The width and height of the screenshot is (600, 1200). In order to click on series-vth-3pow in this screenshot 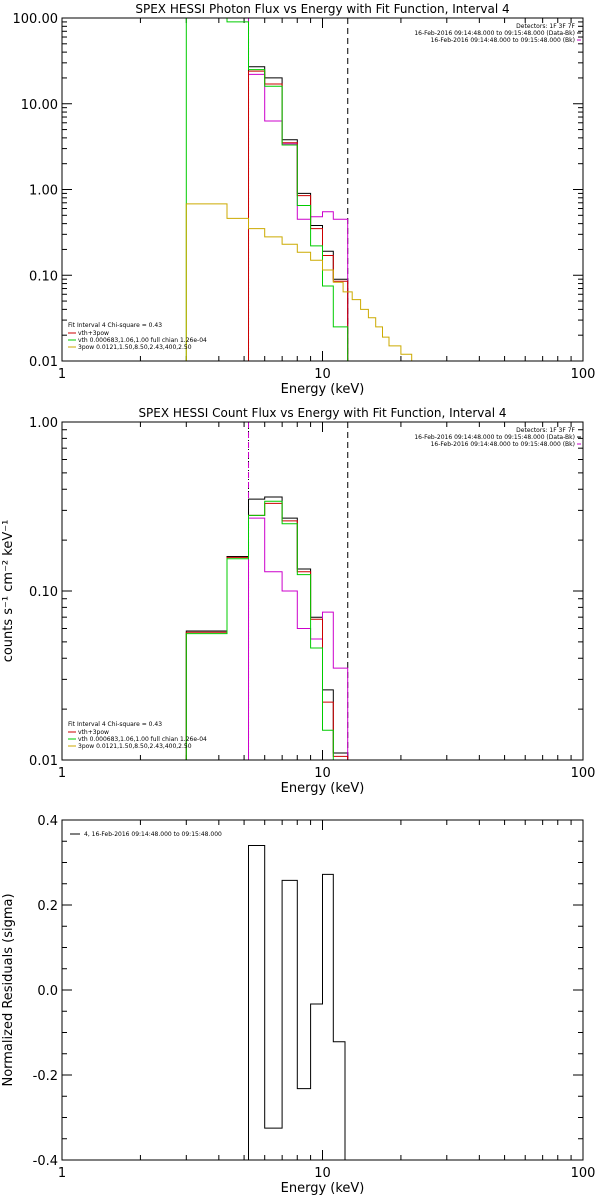, I will do `click(267, 631)`.